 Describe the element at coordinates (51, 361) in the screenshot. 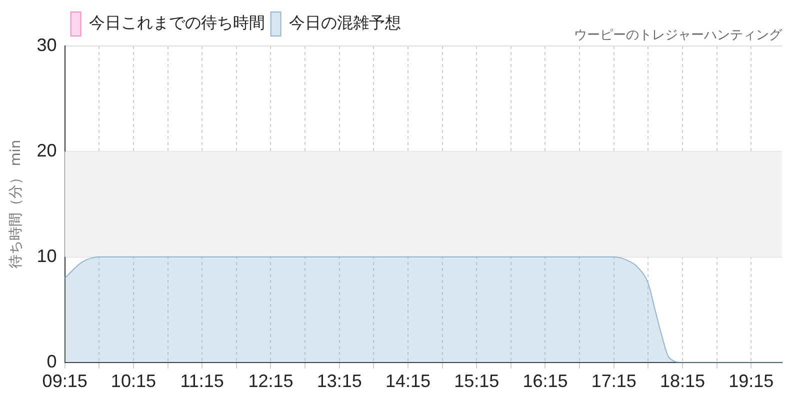

I see `y-tick-label: 0` at that location.